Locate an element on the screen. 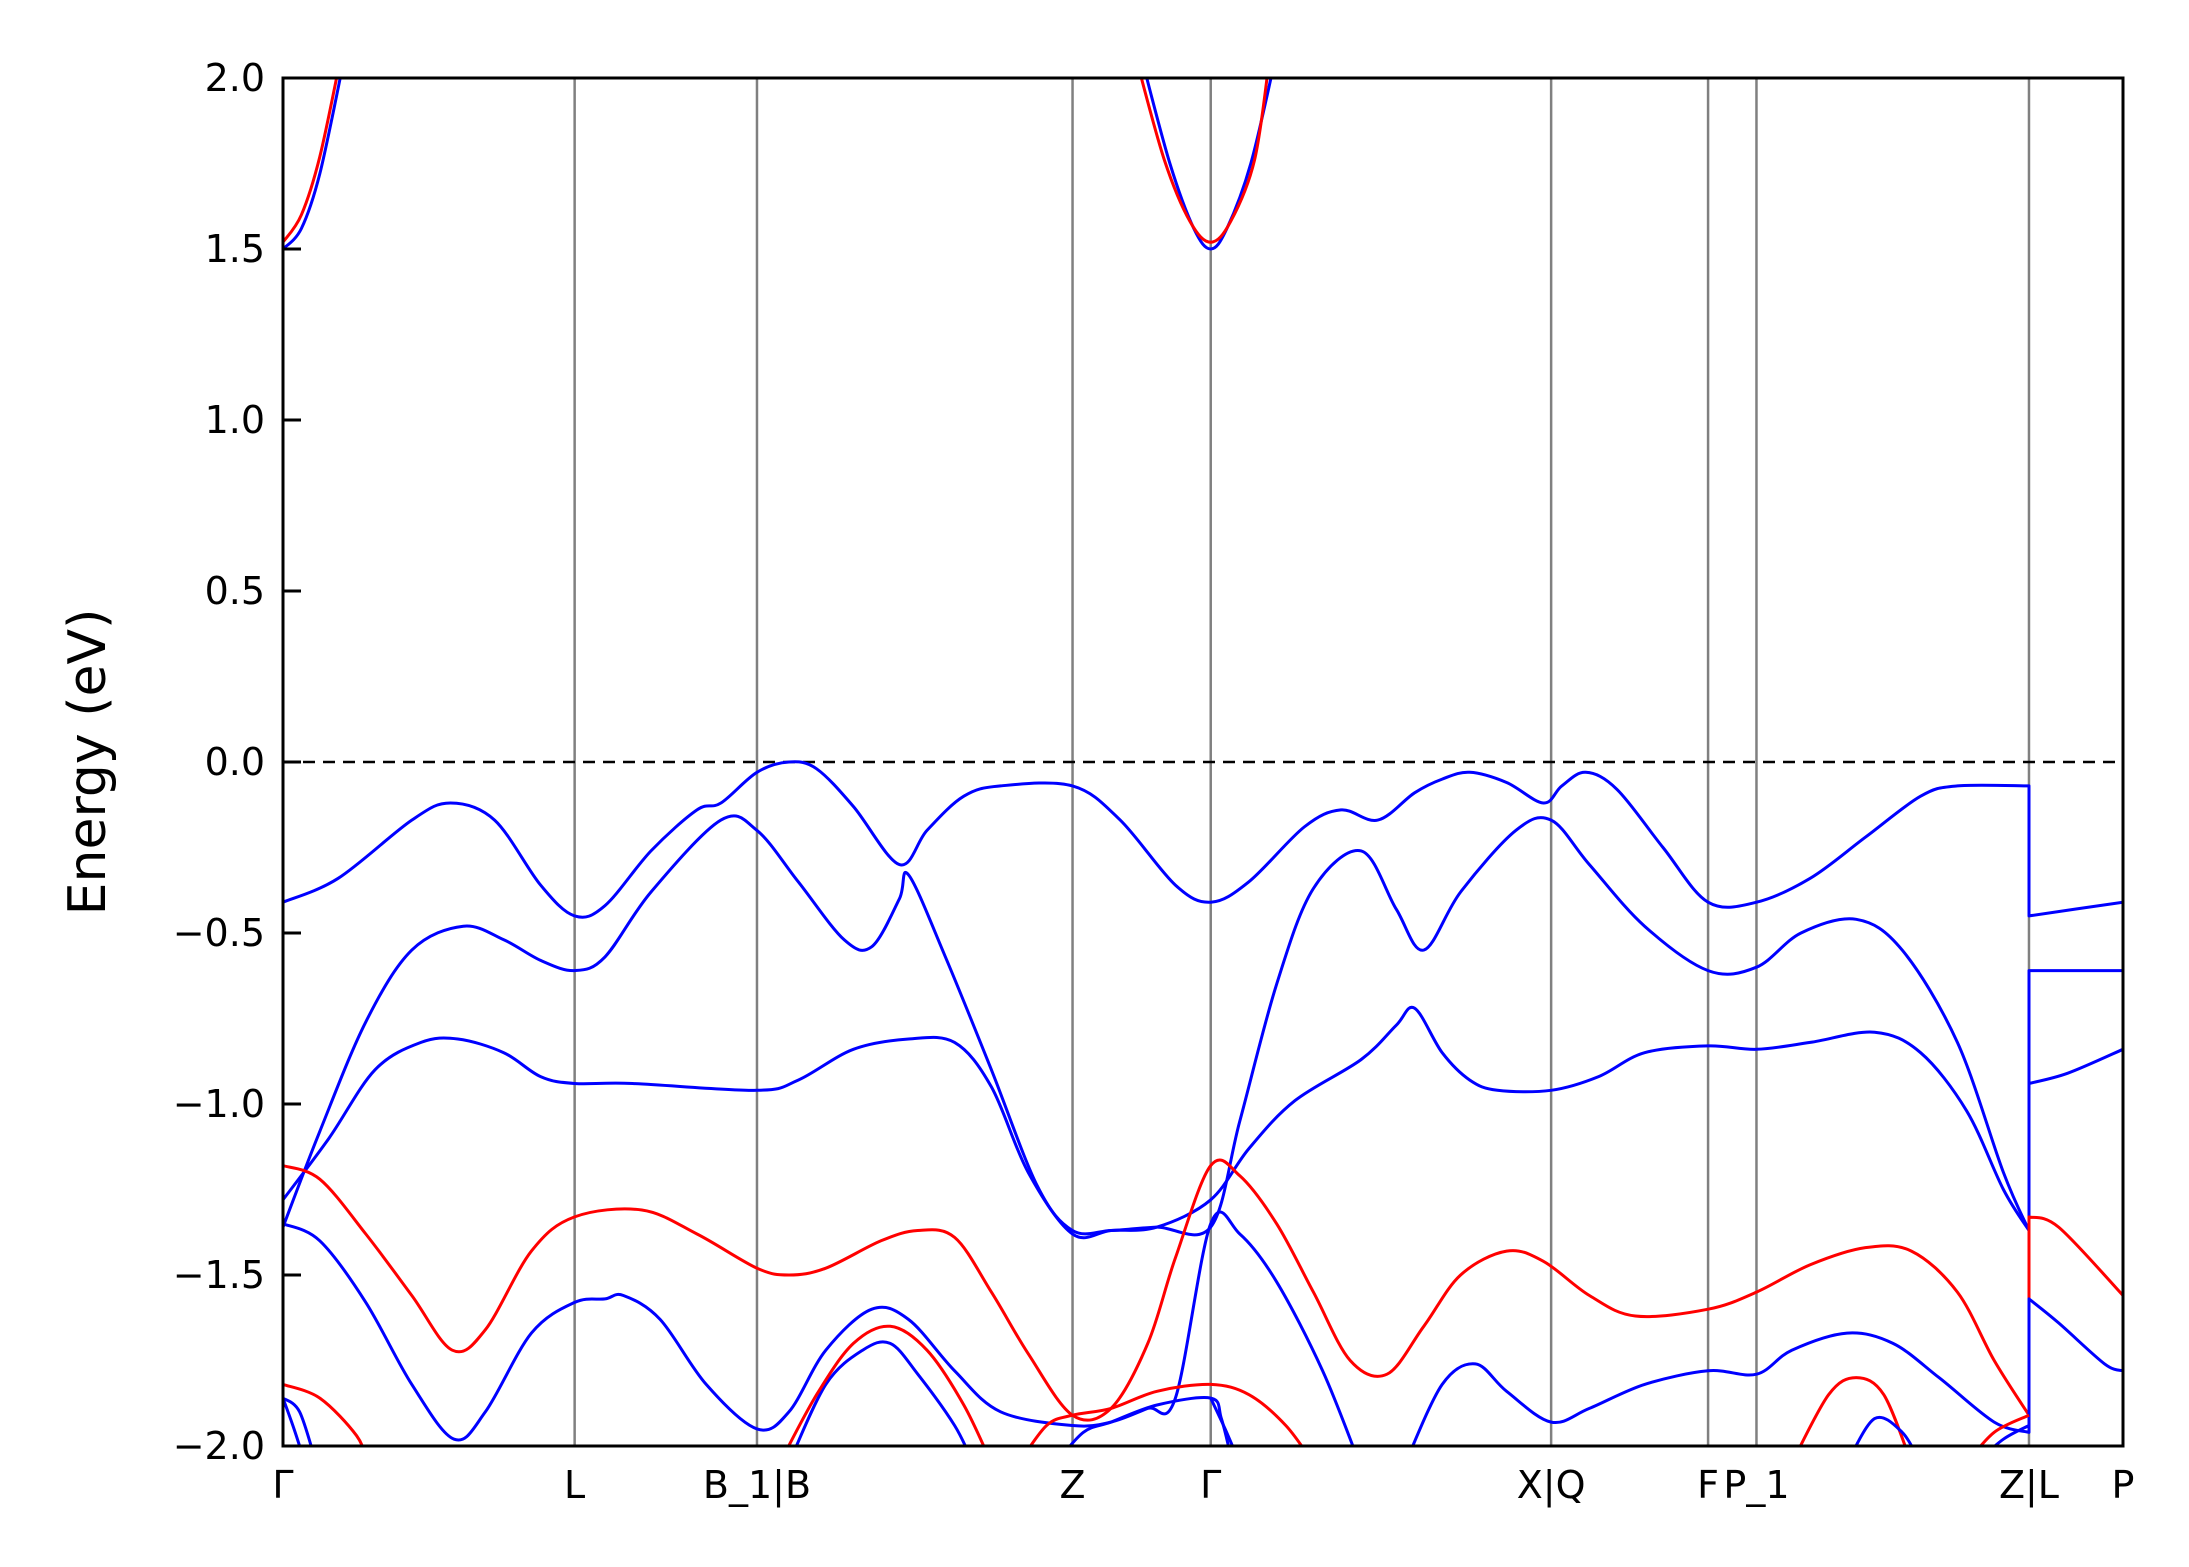 This screenshot has height=1567, width=2189. kpoint-label-3: Z is located at coordinates (1073, 1485).